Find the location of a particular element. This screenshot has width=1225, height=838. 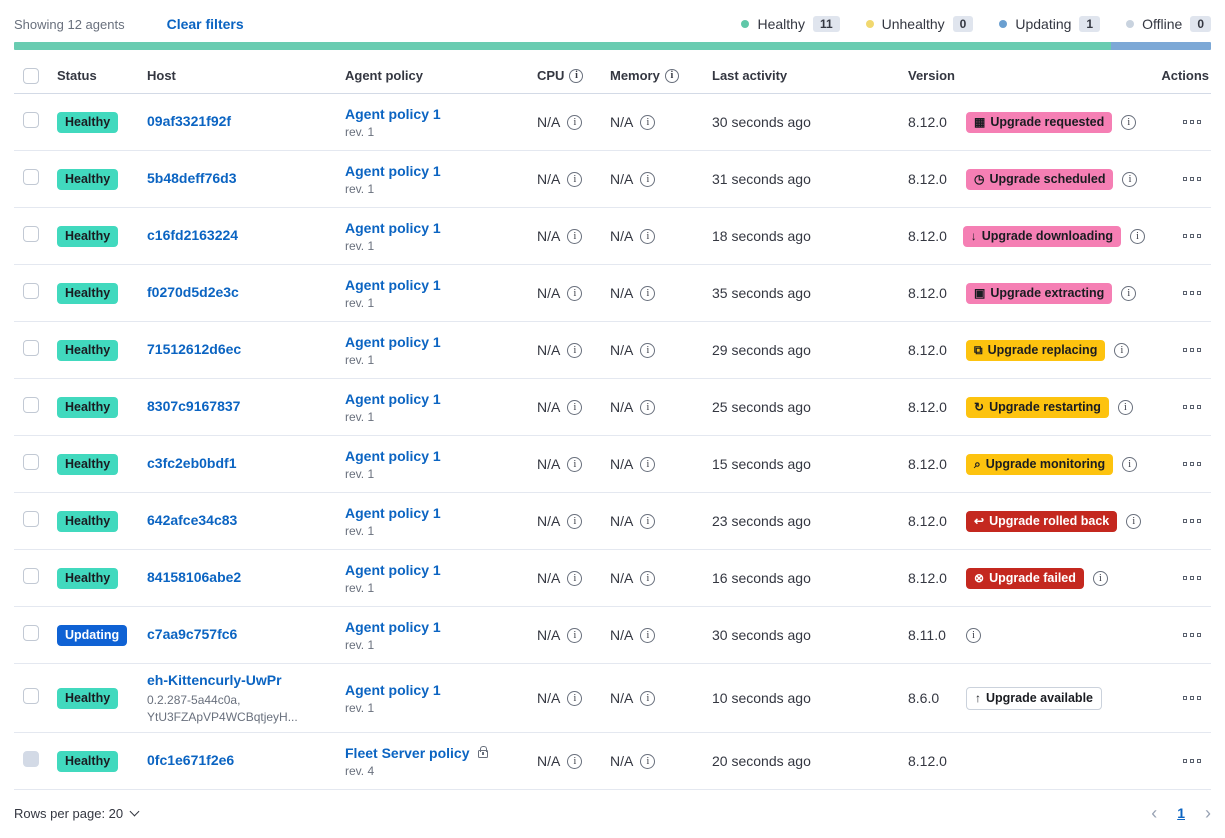

host-link: c7aa9c757fc6 is located at coordinates (192, 634).